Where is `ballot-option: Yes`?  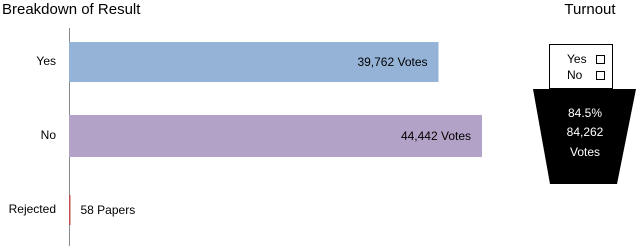 ballot-option: Yes is located at coordinates (577, 59).